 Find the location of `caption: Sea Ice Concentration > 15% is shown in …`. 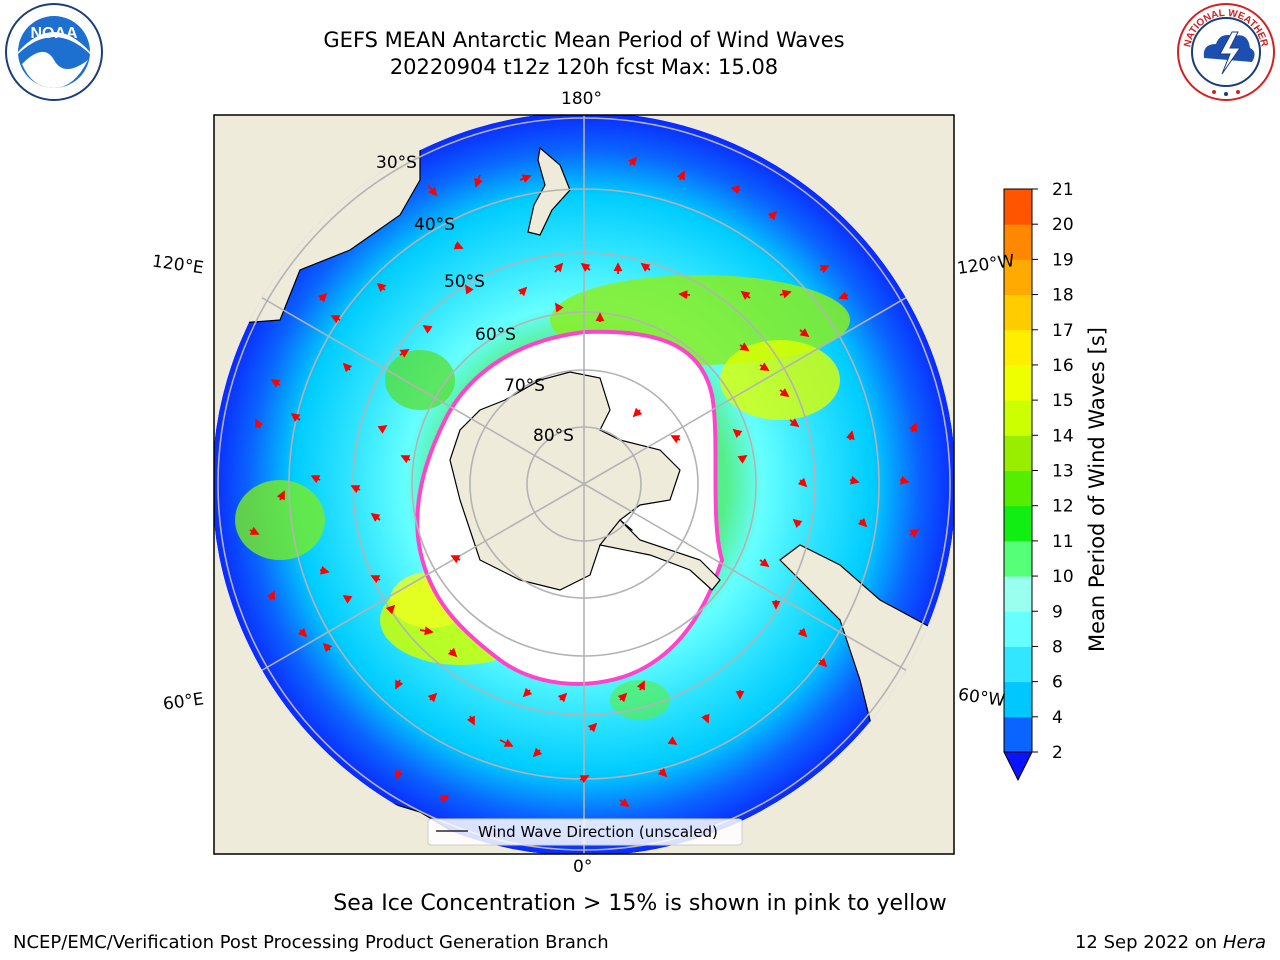

caption: Sea Ice Concentration > 15% is shown in … is located at coordinates (640, 903).